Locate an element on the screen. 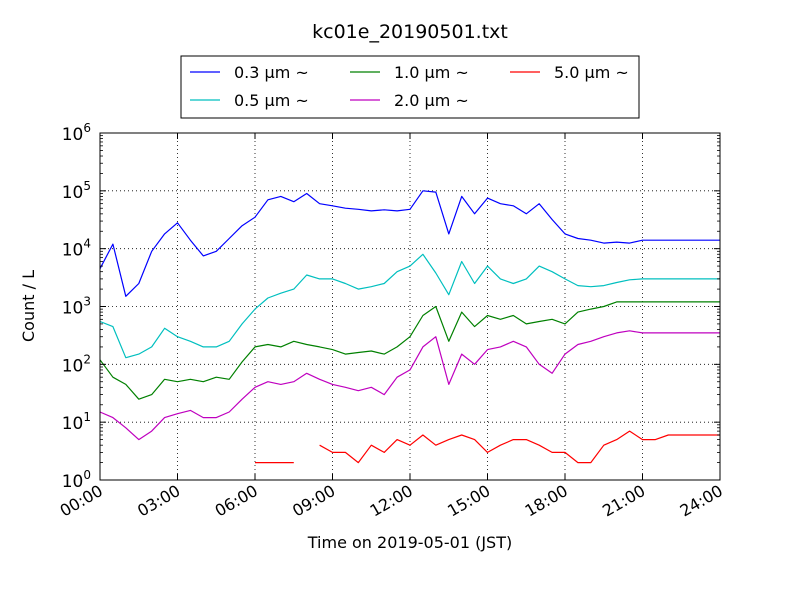 This screenshot has height=600, width=800. y-tick-label: 10⁰ is located at coordinates (76, 480).